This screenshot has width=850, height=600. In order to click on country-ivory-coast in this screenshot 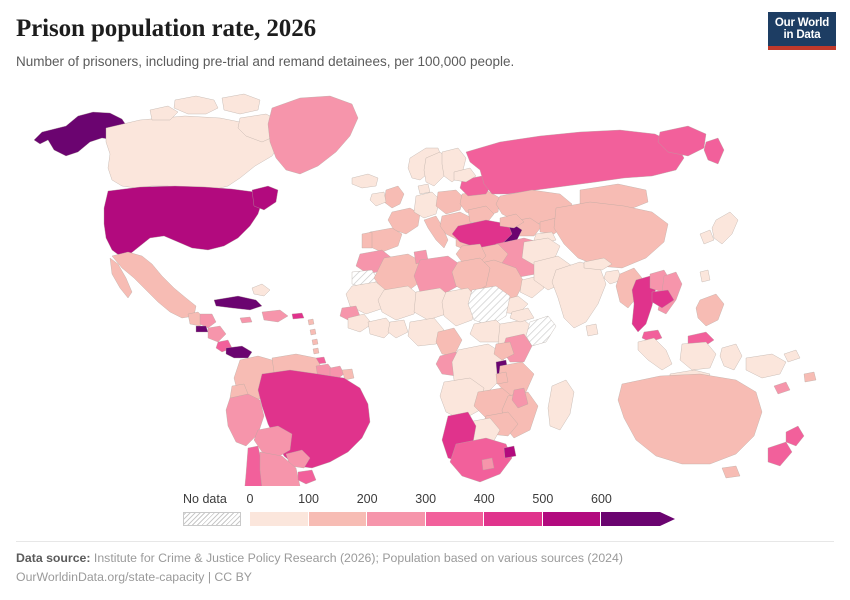, I will do `click(381, 328)`.